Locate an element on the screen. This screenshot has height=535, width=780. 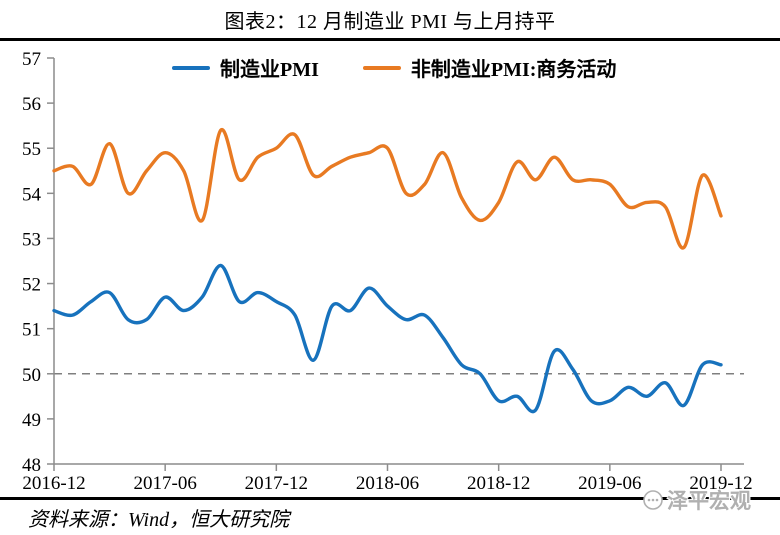
top-border-line is located at coordinates (390, 39).